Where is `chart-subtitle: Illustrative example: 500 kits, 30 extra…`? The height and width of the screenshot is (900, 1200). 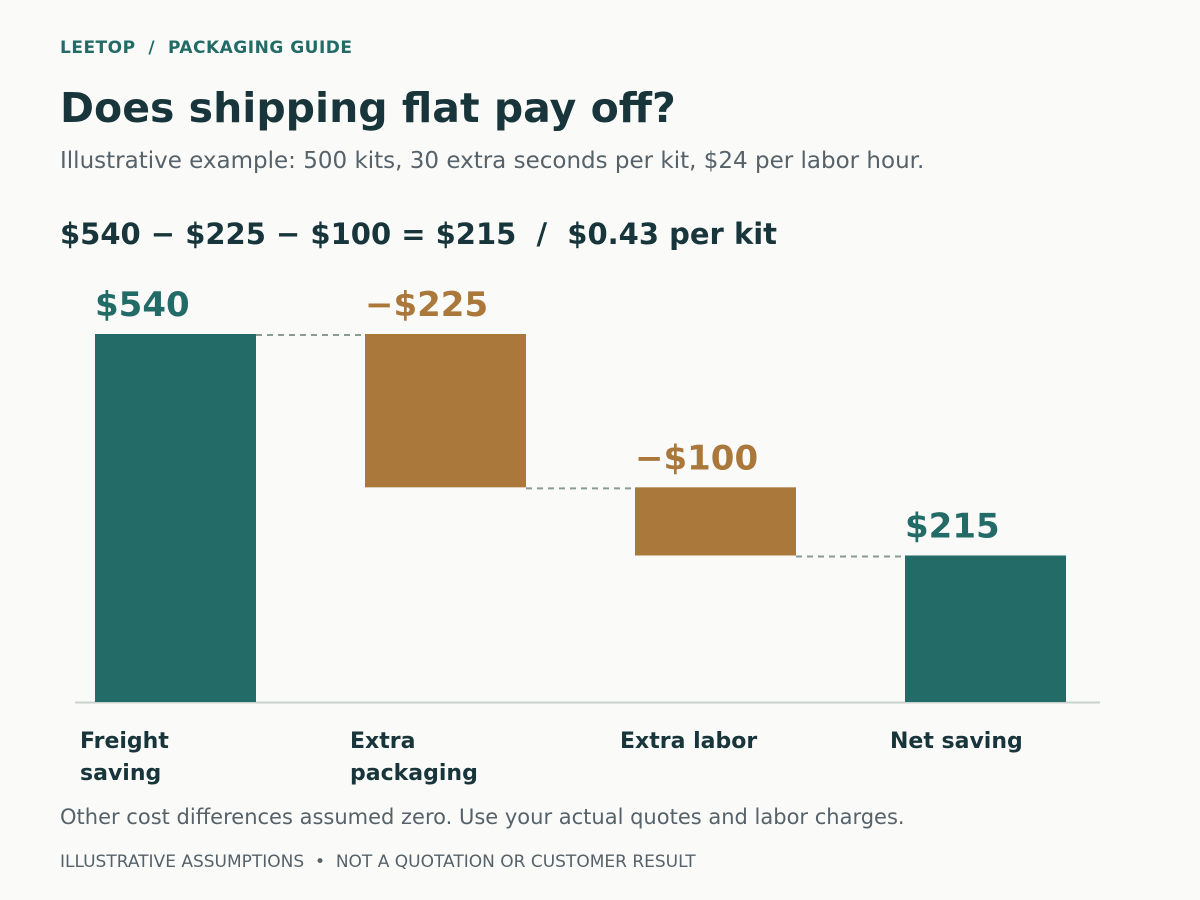 chart-subtitle: Illustrative example: 500 kits, 30 extra… is located at coordinates (492, 161).